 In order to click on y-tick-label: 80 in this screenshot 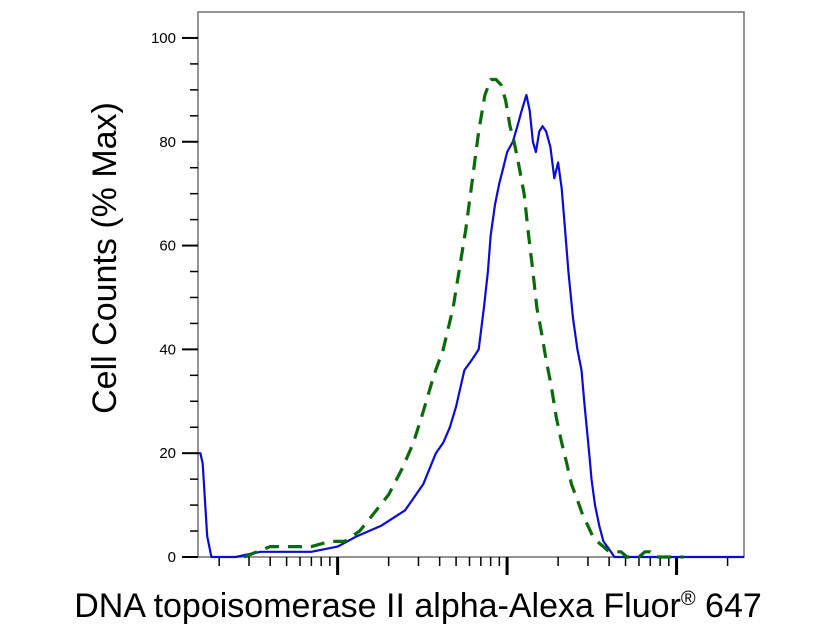, I will do `click(167, 142)`.